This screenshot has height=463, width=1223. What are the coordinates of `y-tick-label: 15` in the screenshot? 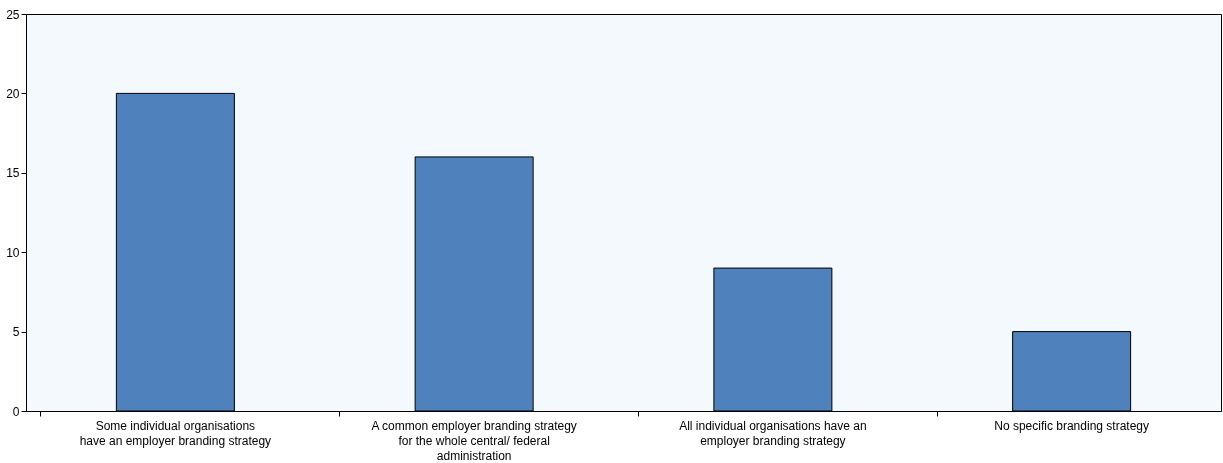 It's located at (13, 173).